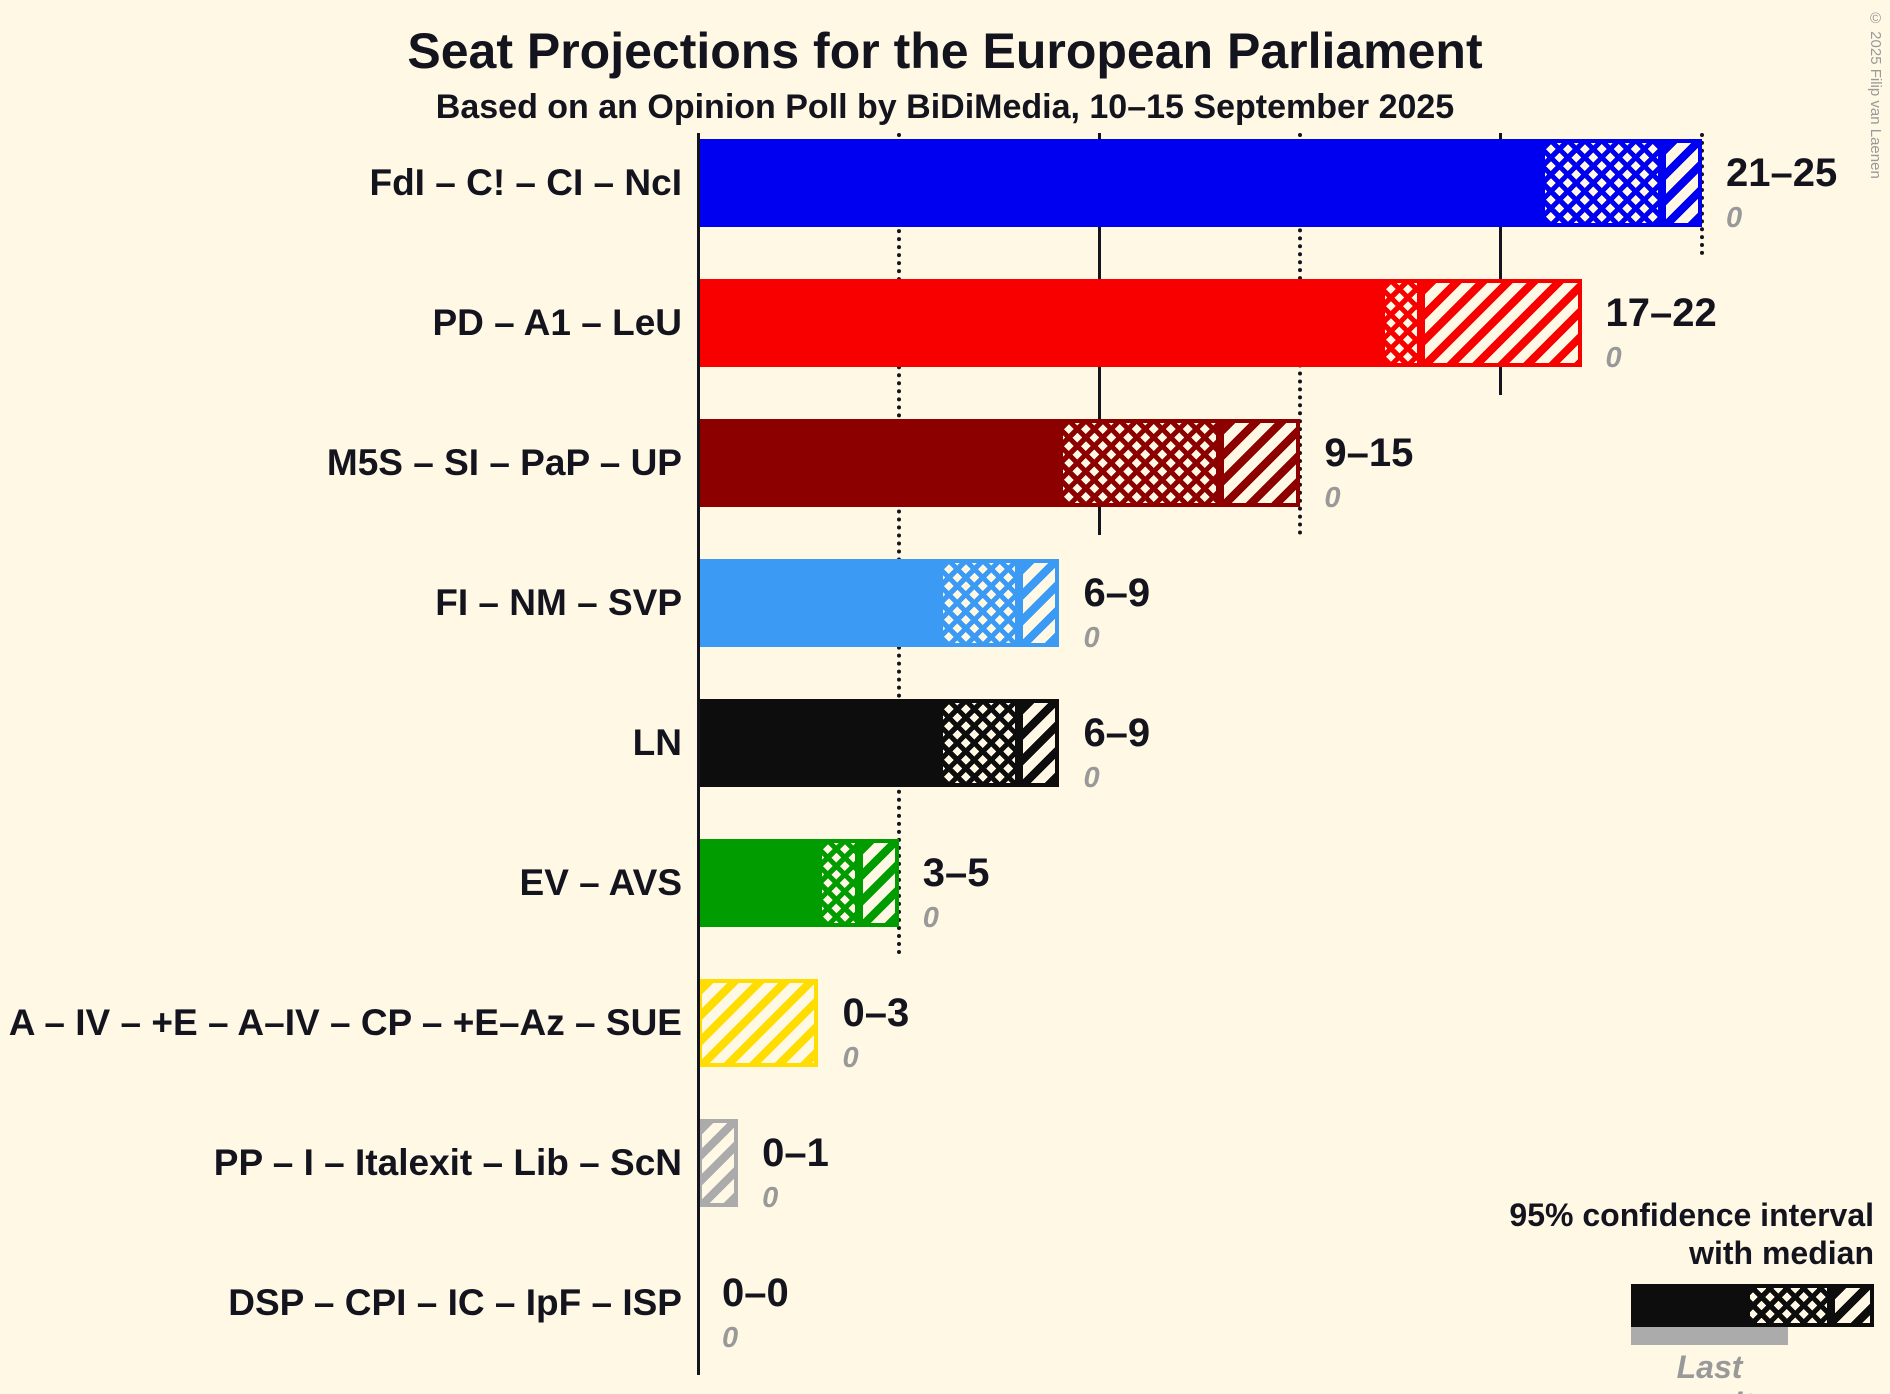 The width and height of the screenshot is (1890, 1394). I want to click on range-label: 3–5, so click(956, 873).